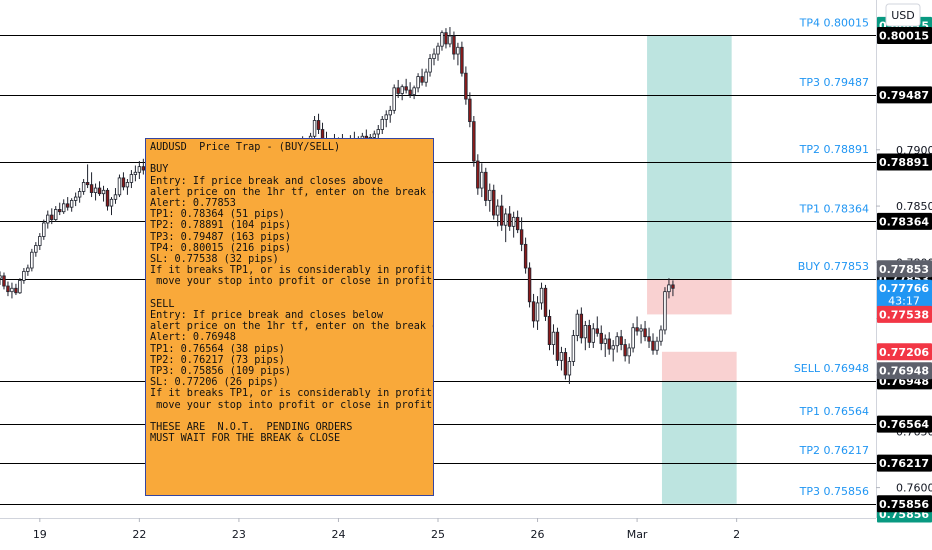 This screenshot has height=550, width=932. I want to click on price-tag-countdown: 43:17, so click(904, 301).